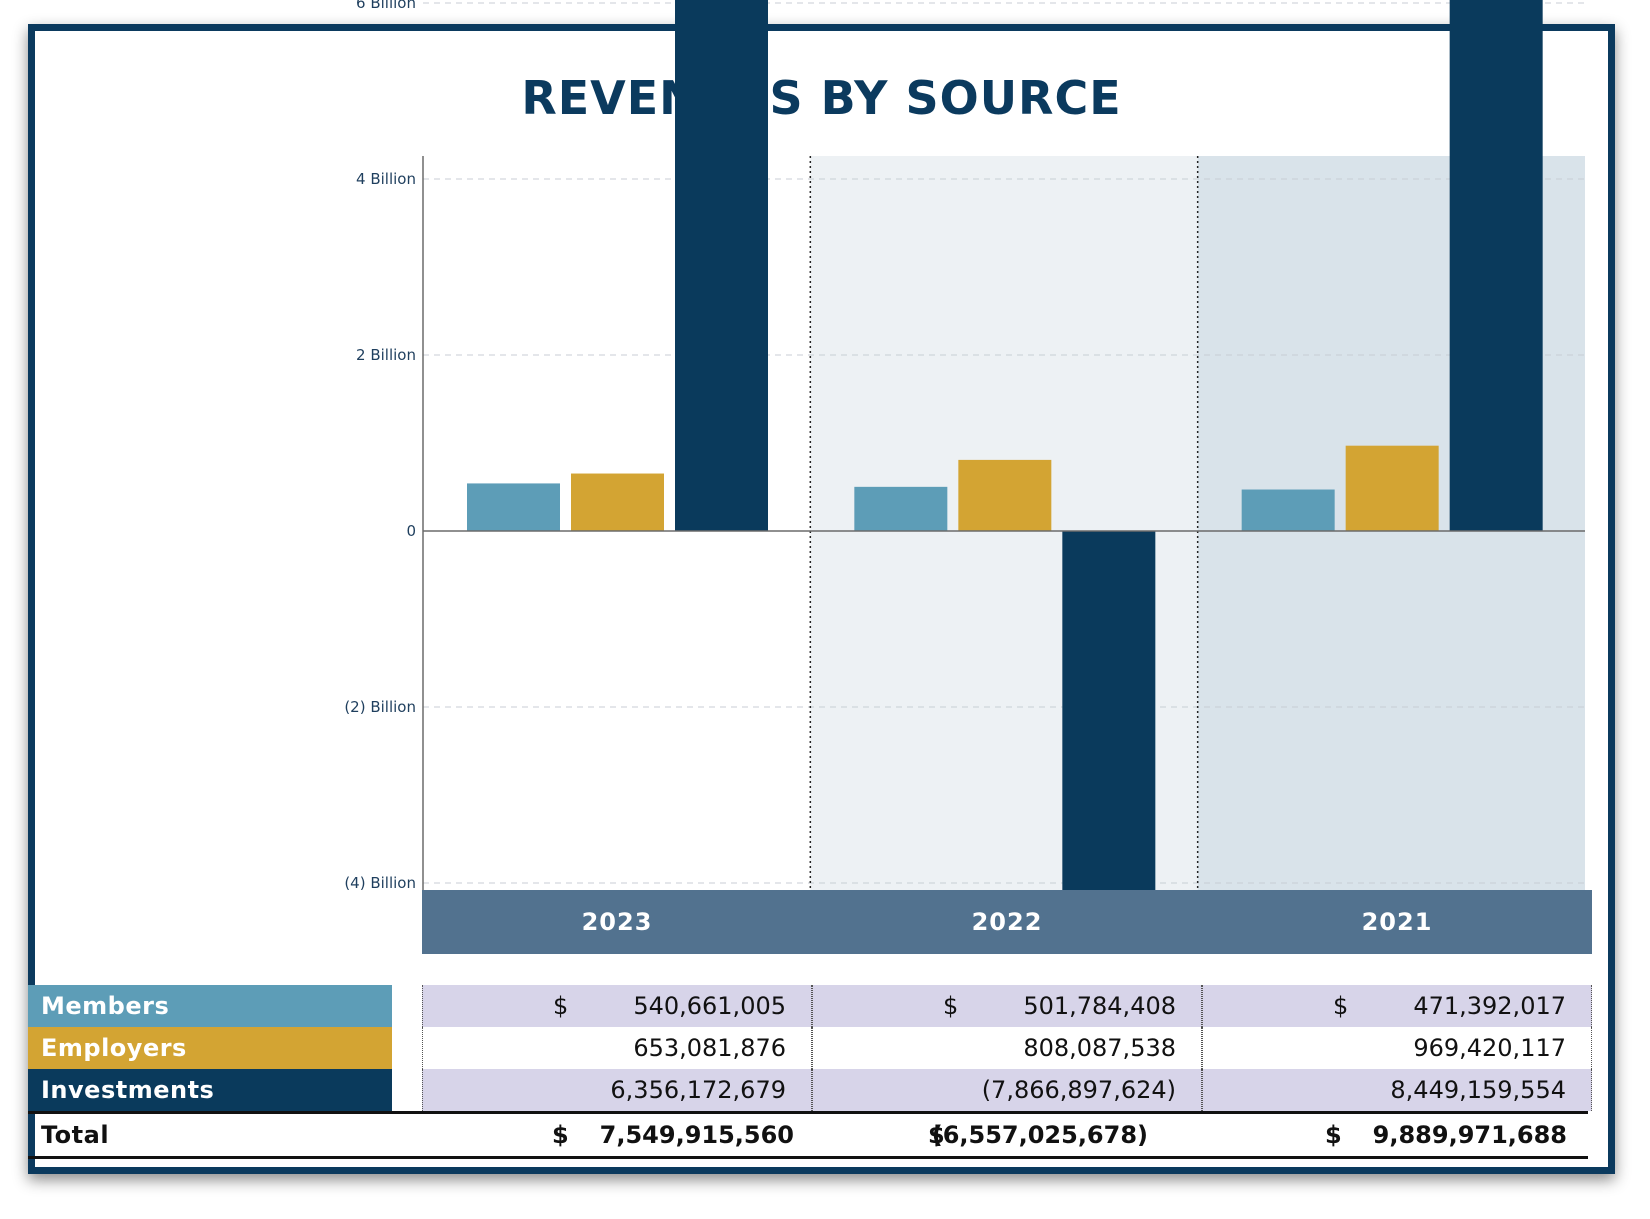  Describe the element at coordinates (1109, 715) in the screenshot. I see `bar-investments-2022` at that location.